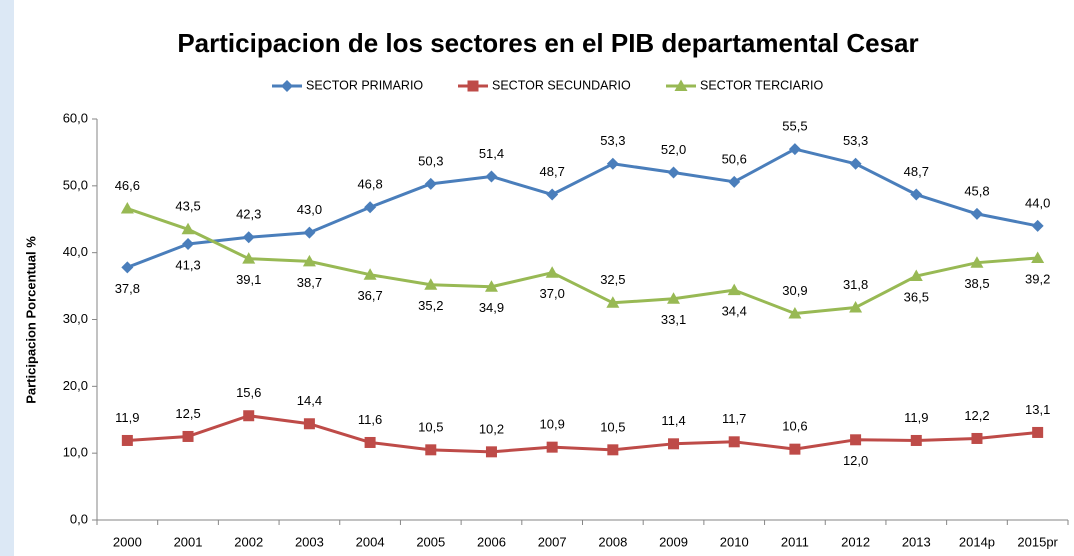 Image resolution: width=1074 pixels, height=556 pixels. What do you see at coordinates (794, 290) in the screenshot?
I see `data-label: 30,9` at bounding box center [794, 290].